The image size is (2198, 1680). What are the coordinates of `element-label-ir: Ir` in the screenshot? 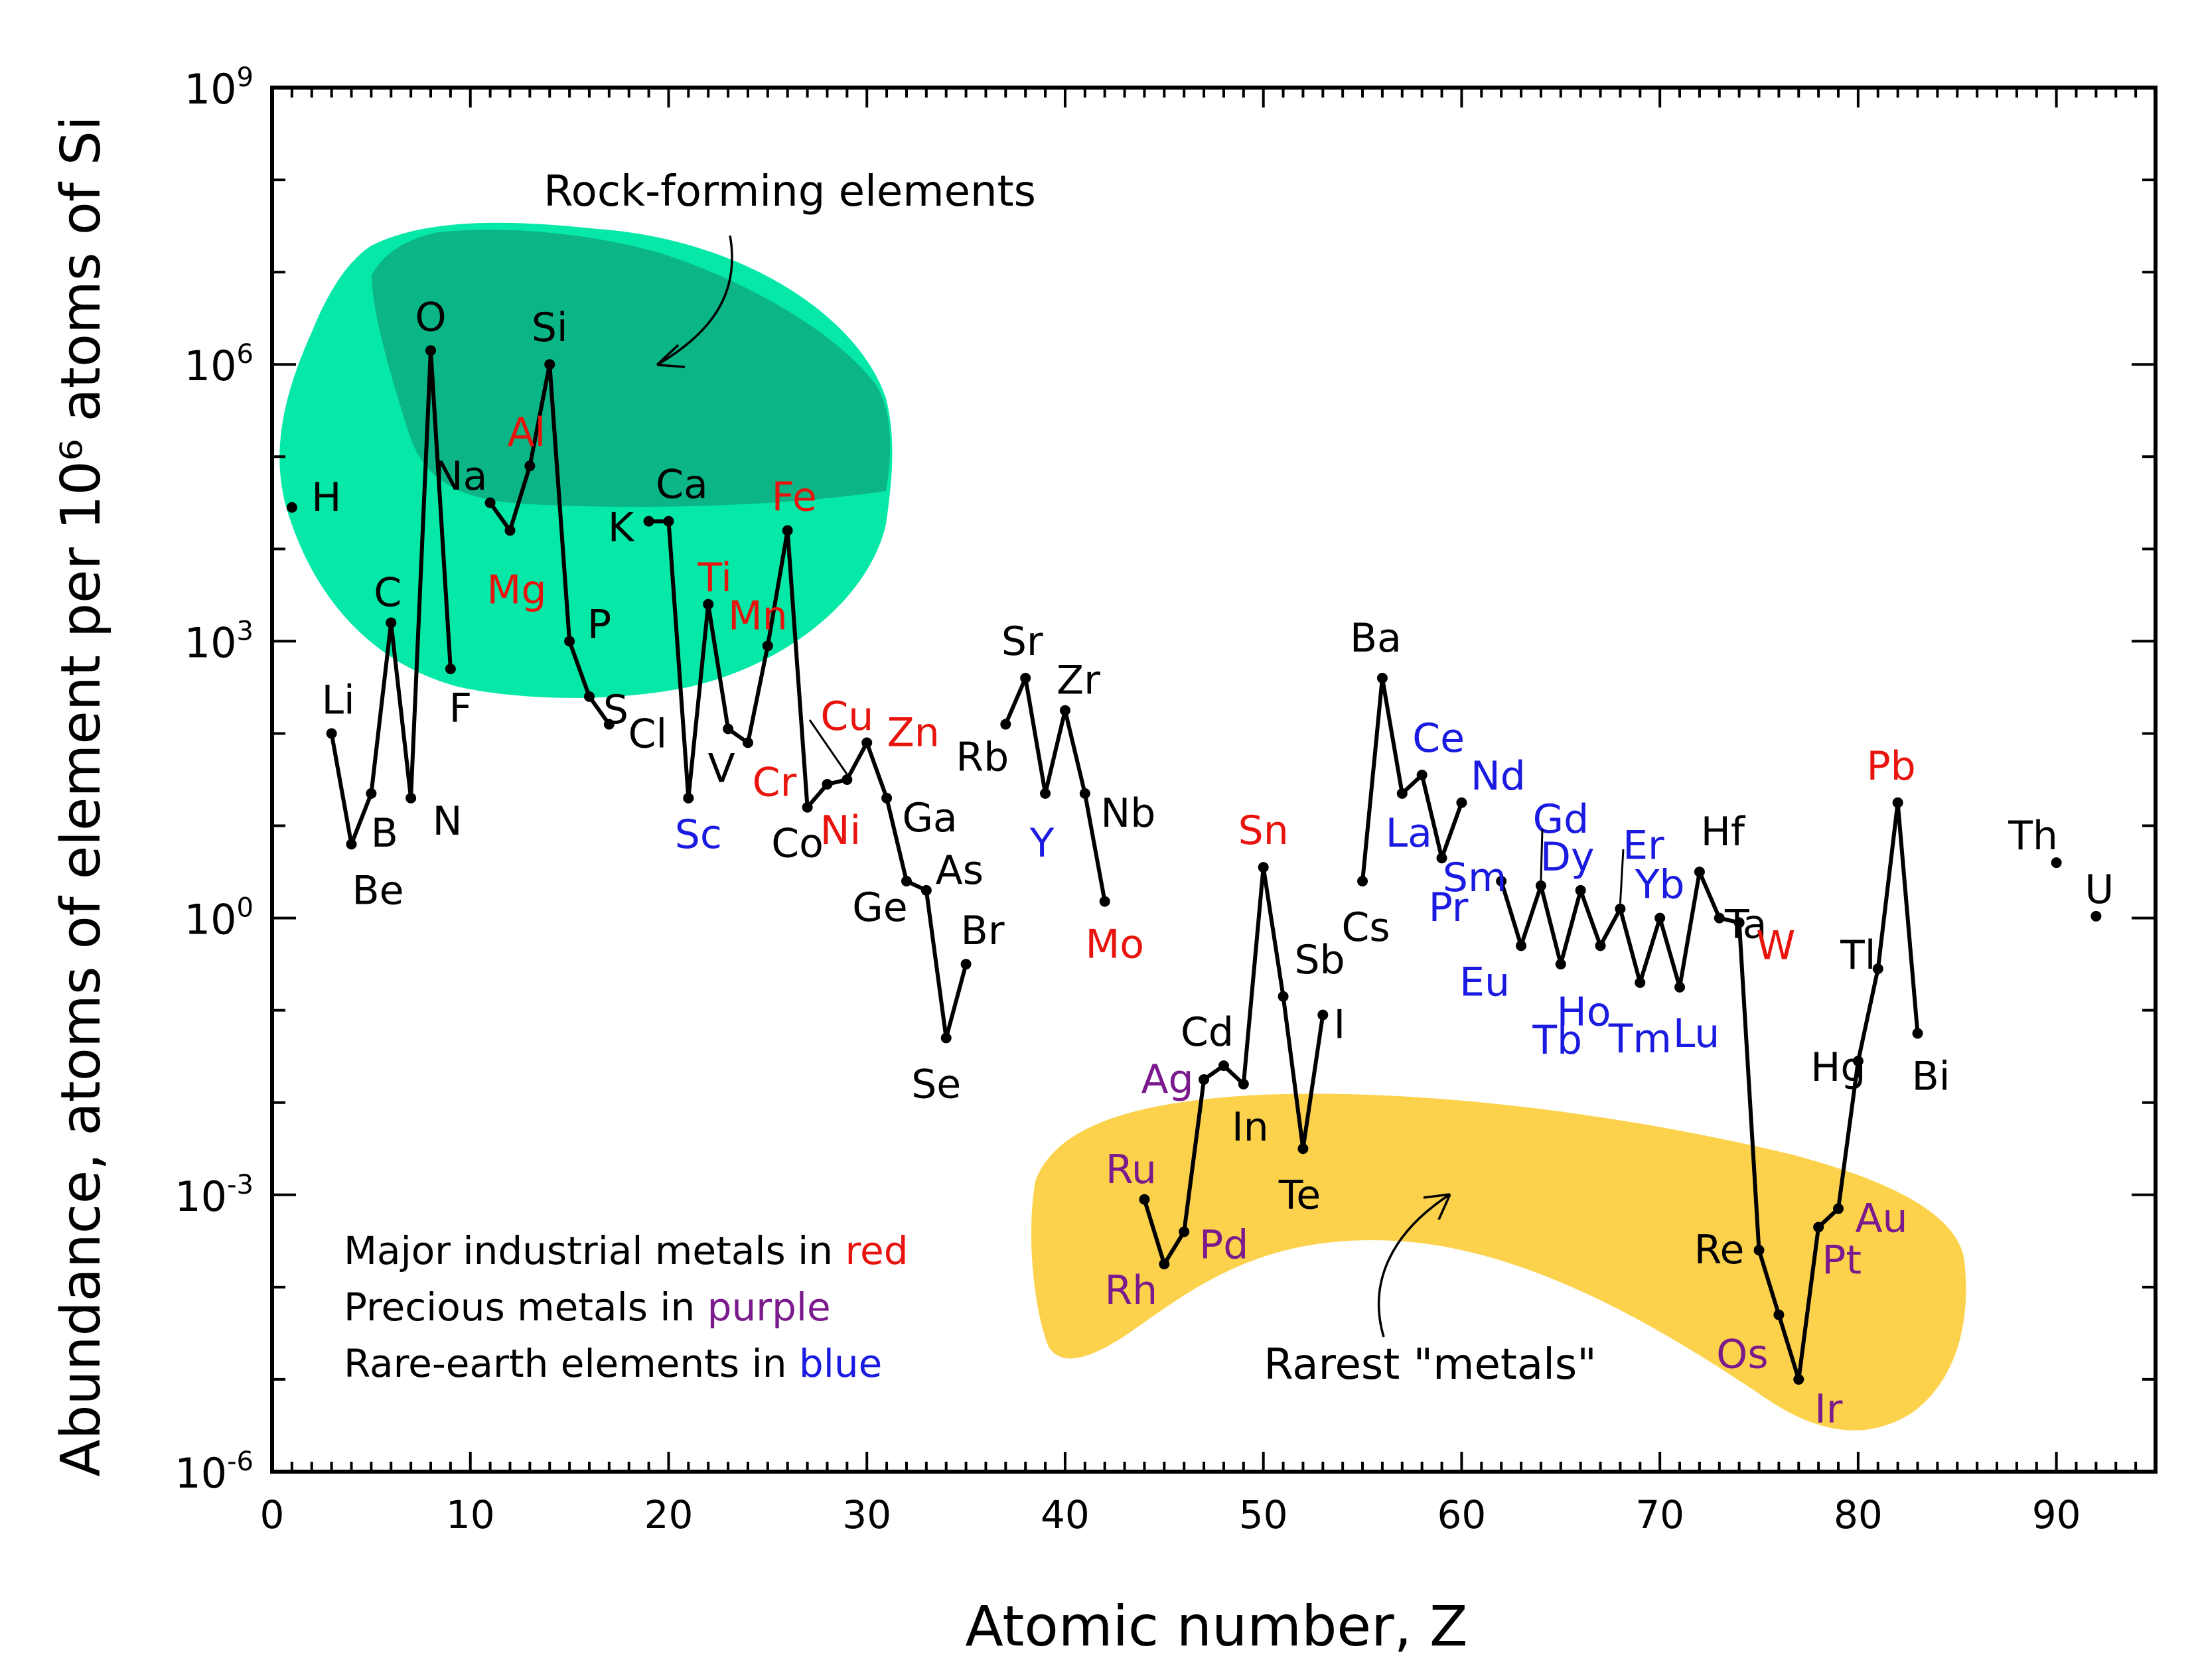 It's located at (1828, 1409).